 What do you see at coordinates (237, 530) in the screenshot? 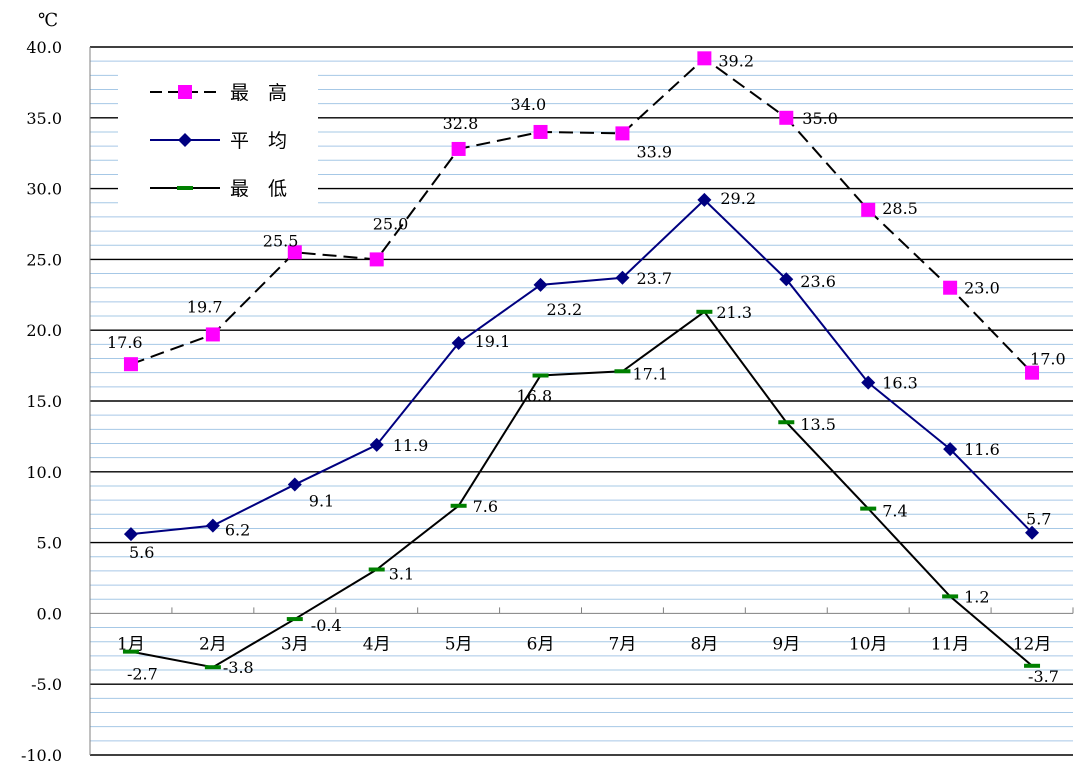
I see `data-label: 6.2` at bounding box center [237, 530].